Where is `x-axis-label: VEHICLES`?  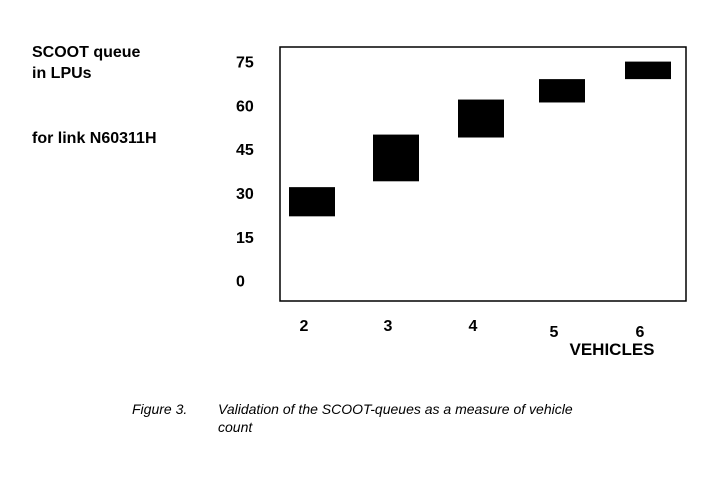
x-axis-label: VEHICLES is located at coordinates (611, 349).